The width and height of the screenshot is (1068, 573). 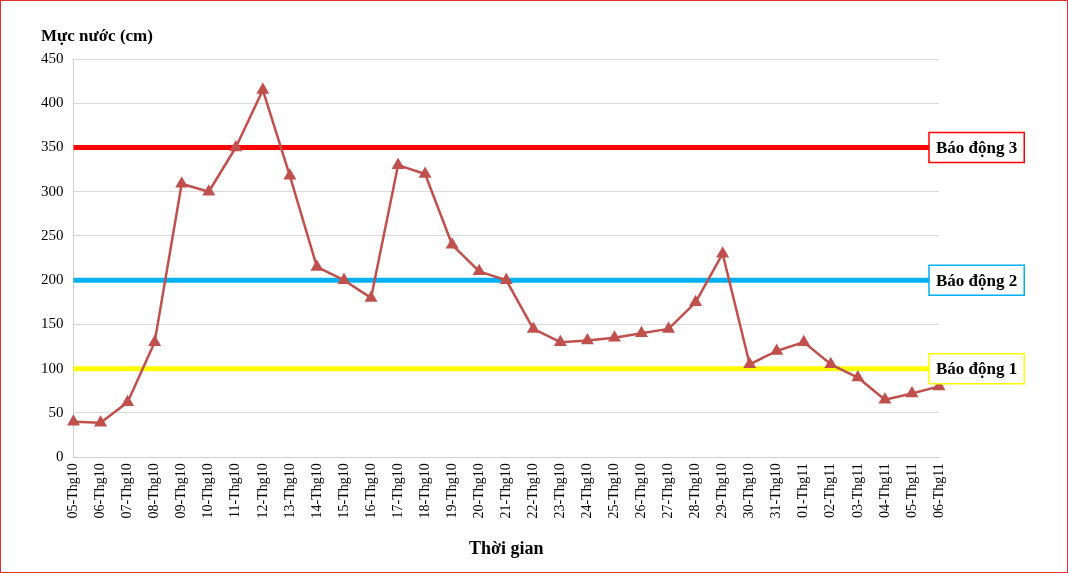 I want to click on x-tick-label: 29-Thg10, so click(x=722, y=491).